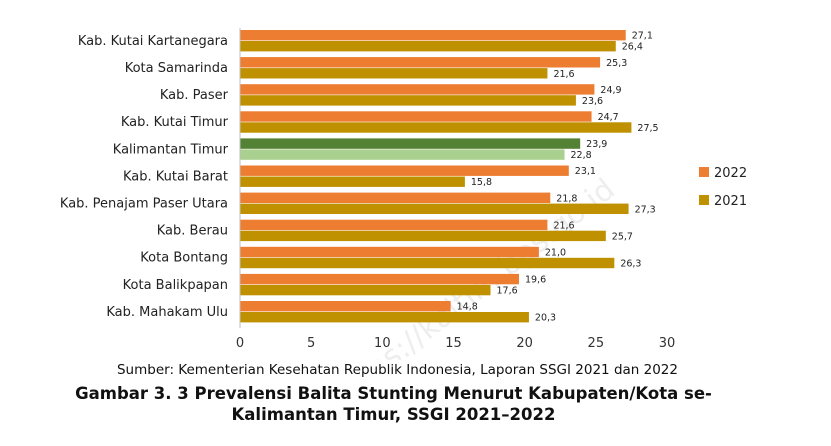 This screenshot has width=831, height=446. I want to click on data-label-2021: 22,8, so click(581, 155).